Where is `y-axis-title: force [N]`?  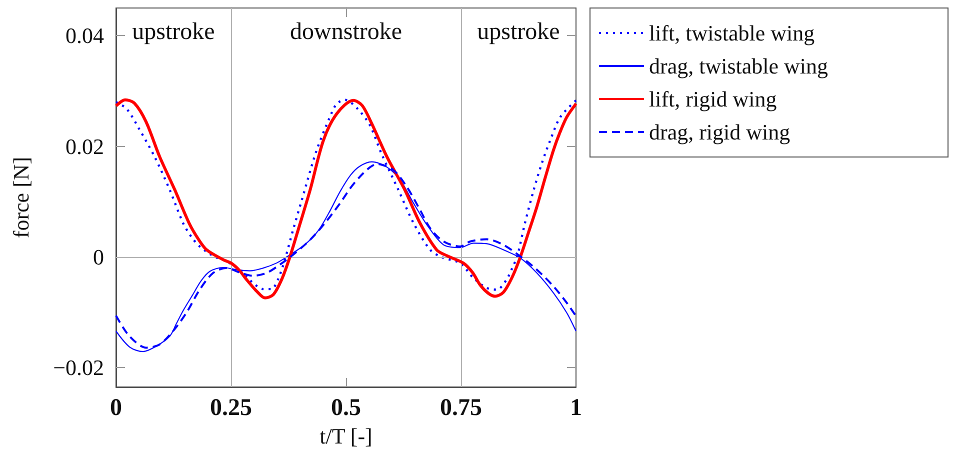
y-axis-title: force [N] is located at coordinates (21, 197).